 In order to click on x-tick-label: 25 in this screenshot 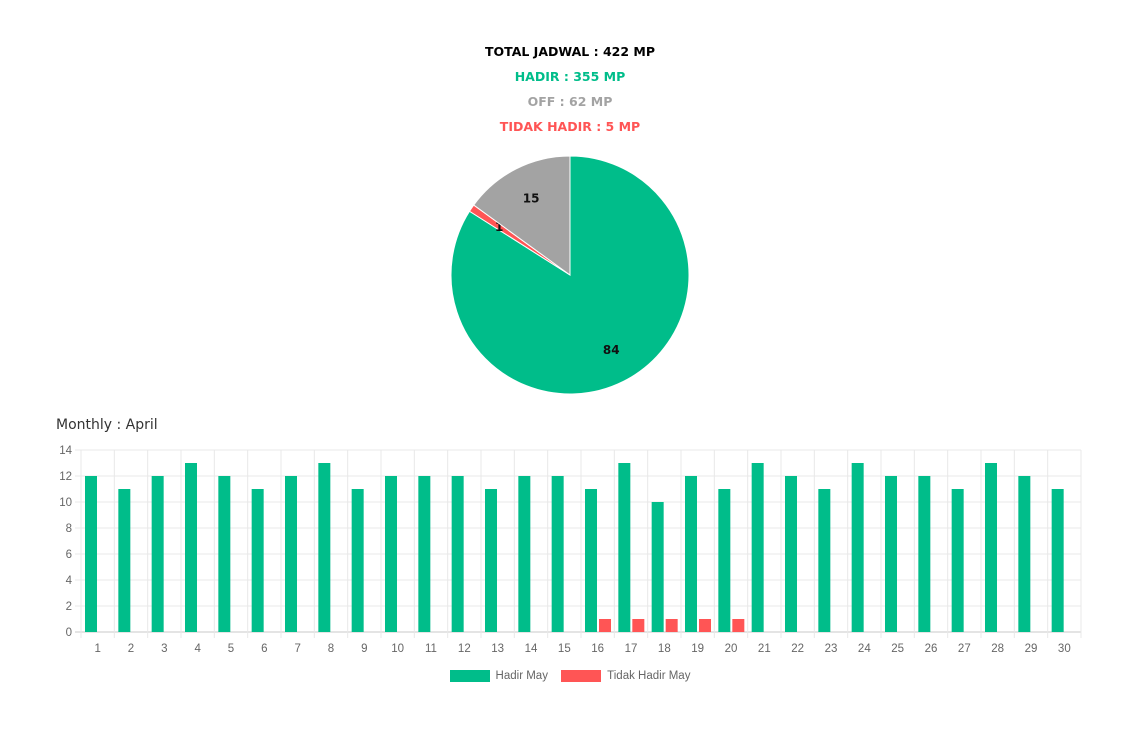, I will do `click(897, 649)`.